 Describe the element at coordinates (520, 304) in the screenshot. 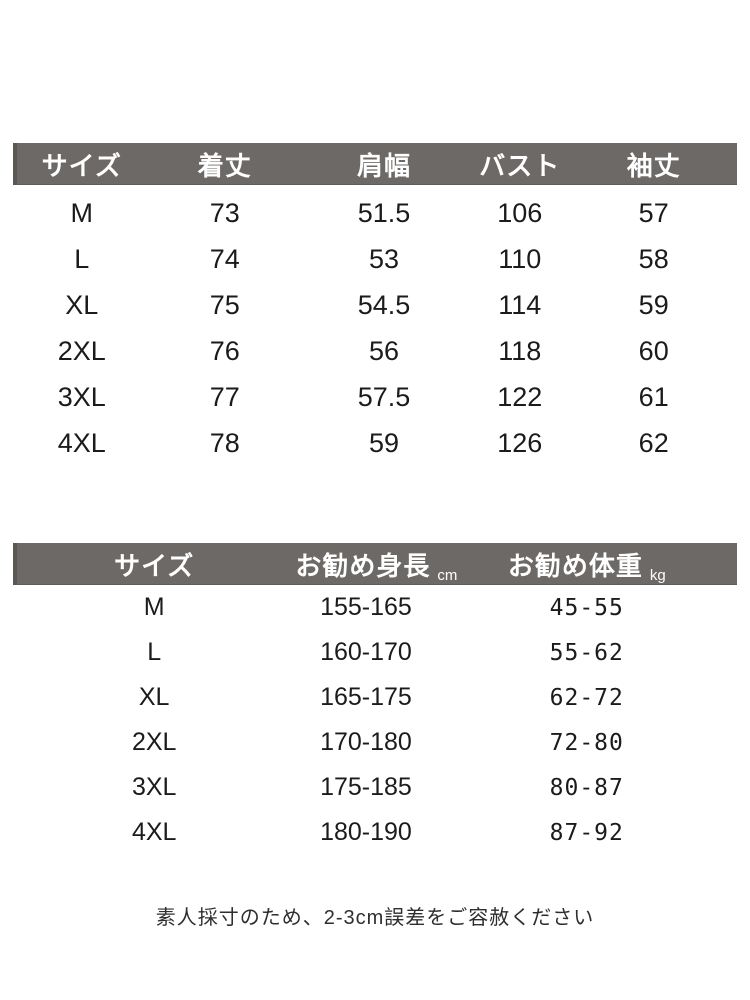

I see `table-cell: 114` at that location.